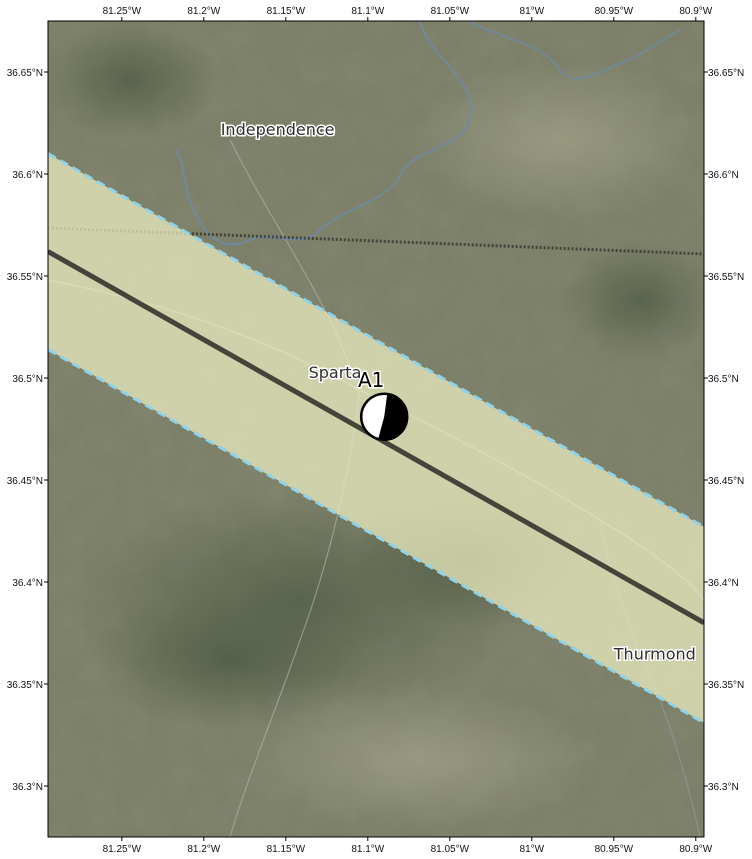 The height and width of the screenshot is (859, 752). Describe the element at coordinates (726, 277) in the screenshot. I see `lat-tick-label-right: 36.55°N` at that location.